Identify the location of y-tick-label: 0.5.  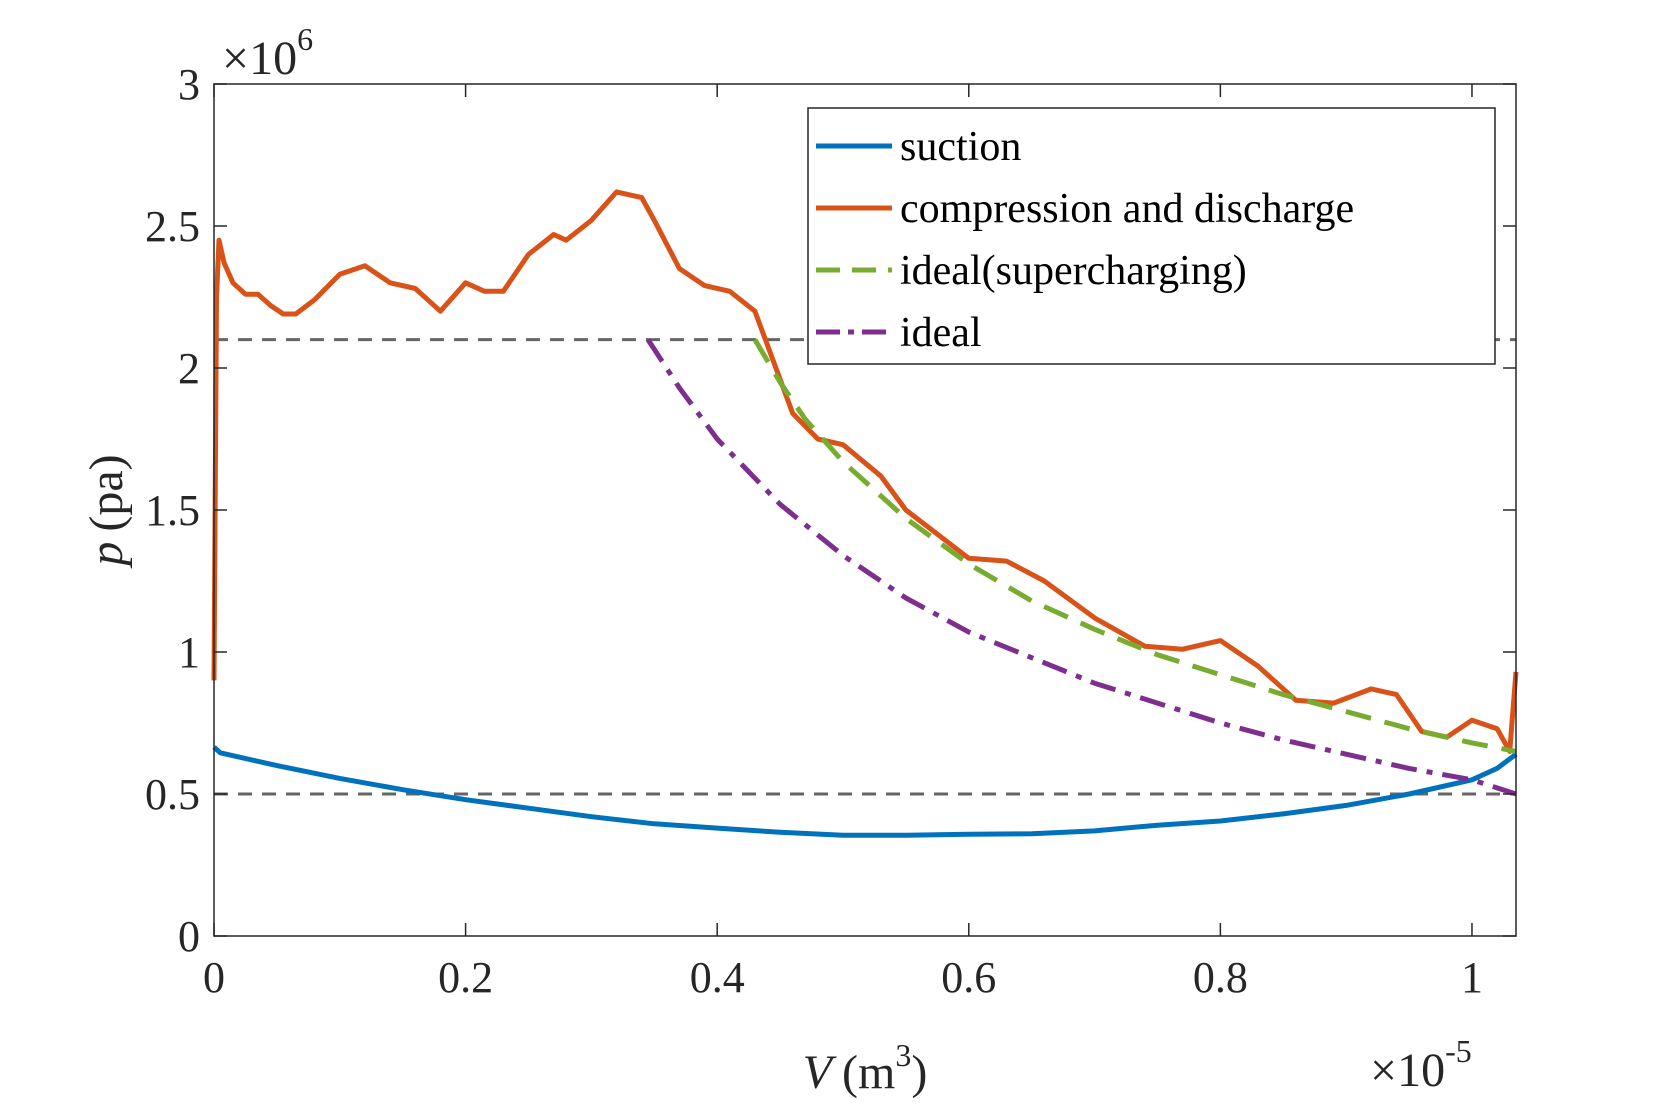
(172, 794).